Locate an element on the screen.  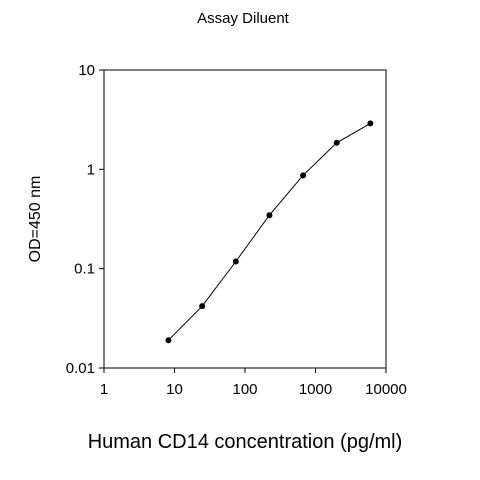
x-axis-ticks: 1 10 100 1000 10000 is located at coordinates (253, 383).